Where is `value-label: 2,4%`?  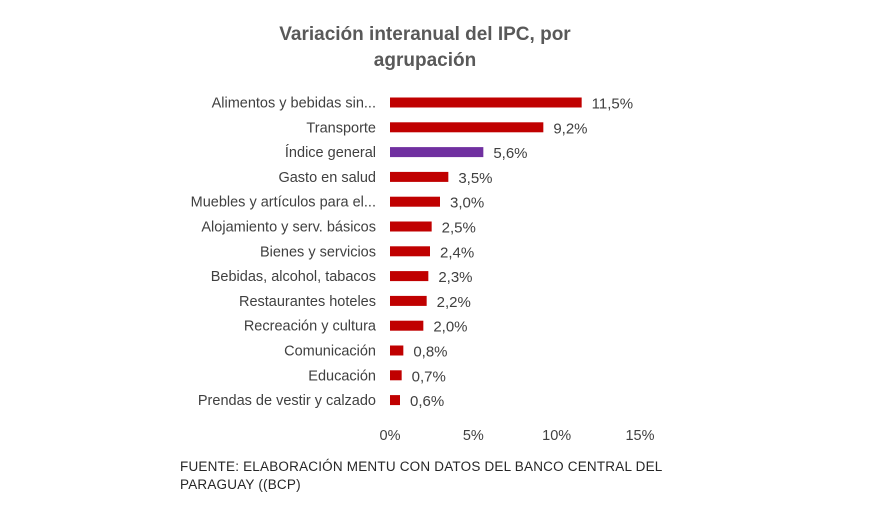
value-label: 2,4% is located at coordinates (457, 252).